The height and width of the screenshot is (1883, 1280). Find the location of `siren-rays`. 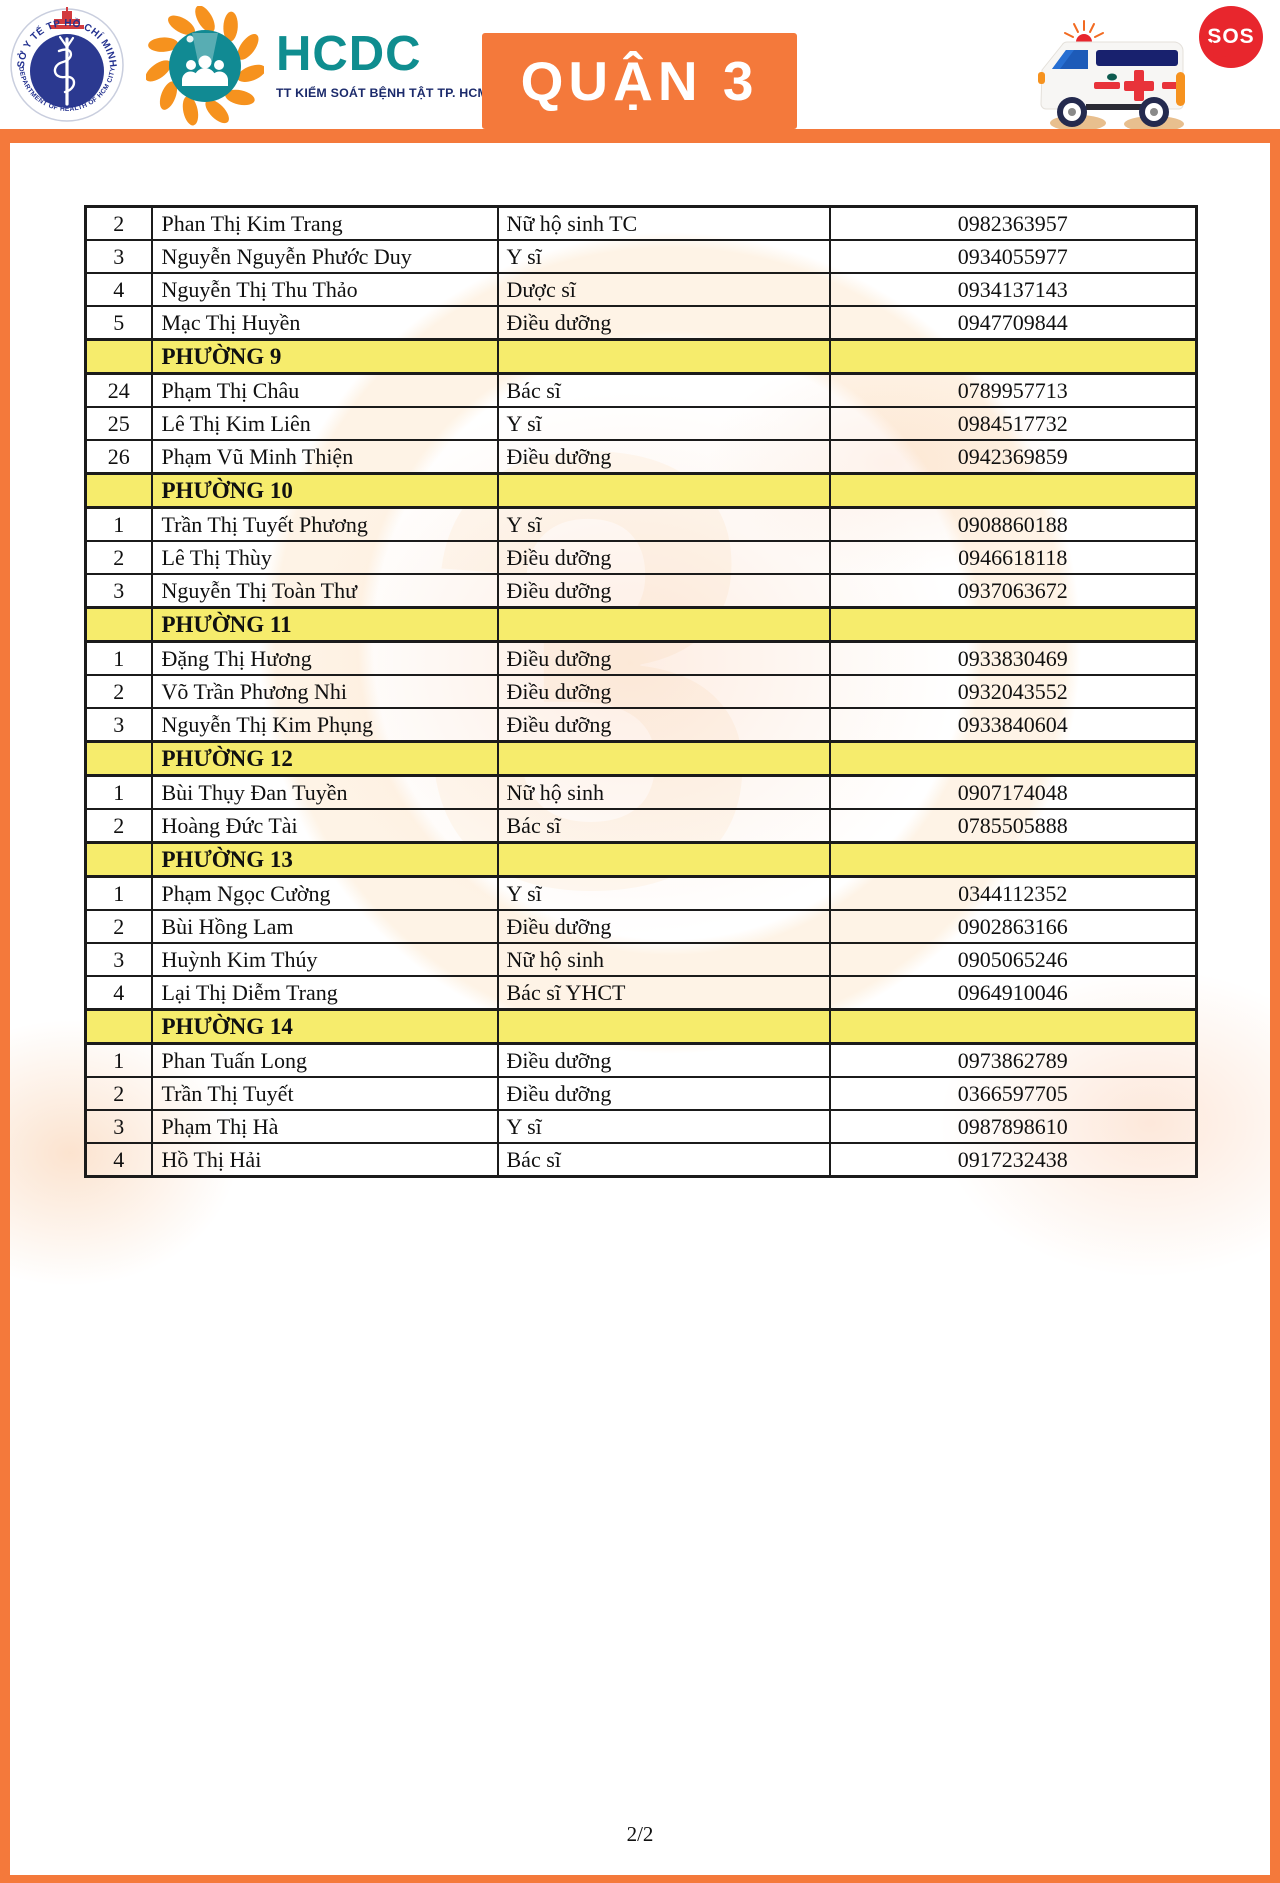

siren-rays is located at coordinates (1084, 29).